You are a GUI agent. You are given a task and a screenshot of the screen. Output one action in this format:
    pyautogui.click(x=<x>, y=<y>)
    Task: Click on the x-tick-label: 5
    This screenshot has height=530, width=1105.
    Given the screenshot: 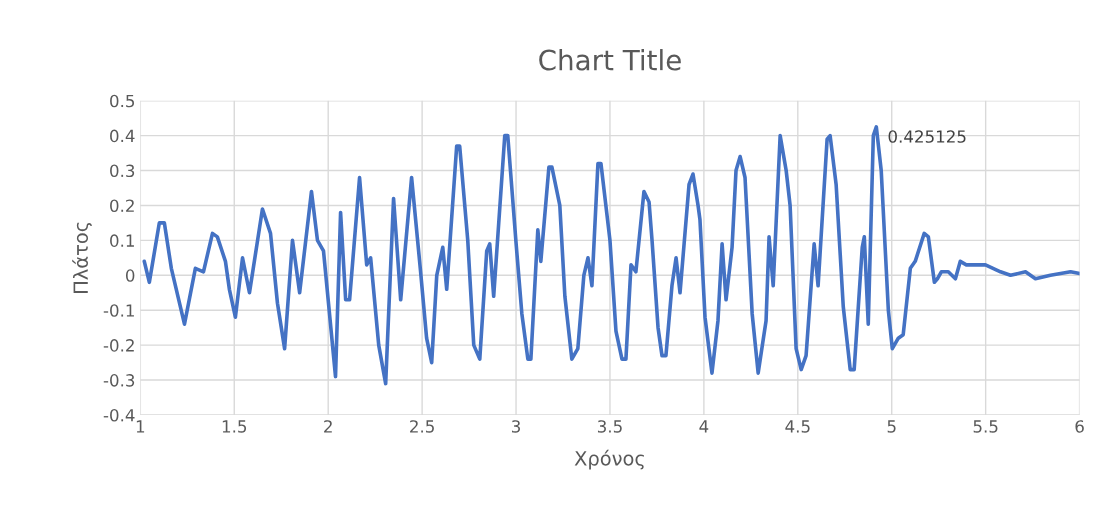 What is the action you would take?
    pyautogui.click(x=891, y=426)
    